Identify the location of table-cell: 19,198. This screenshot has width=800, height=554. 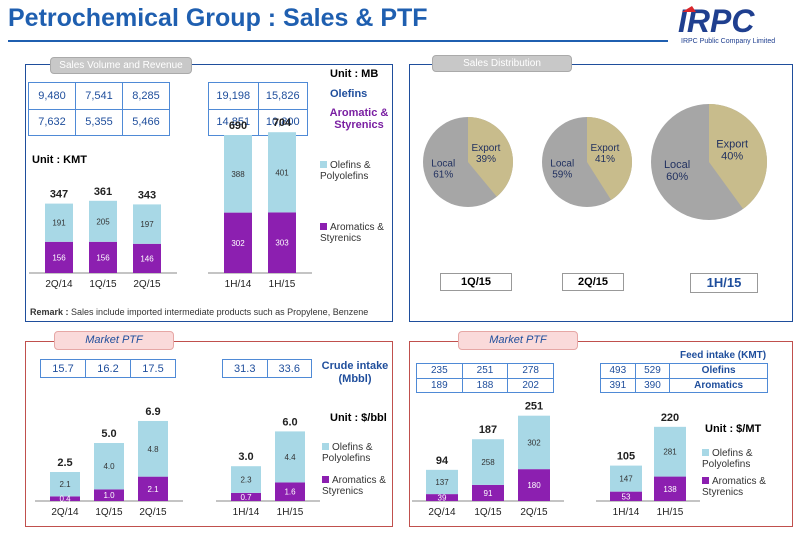
(233, 96).